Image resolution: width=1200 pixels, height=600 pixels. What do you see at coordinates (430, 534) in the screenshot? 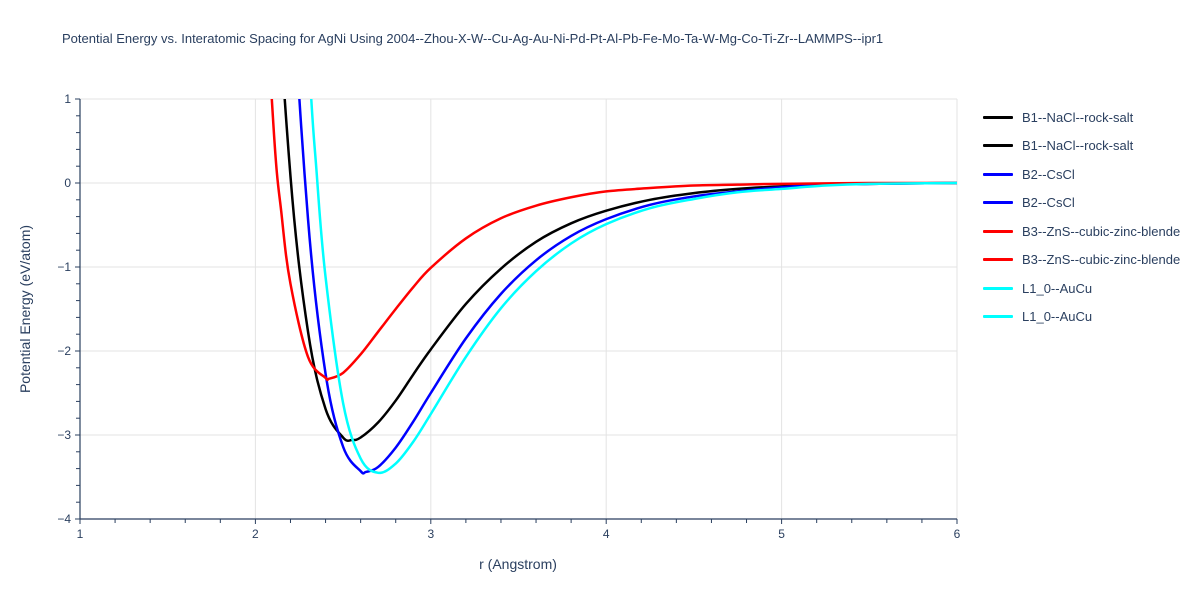
I see `x-tick-label: 3` at bounding box center [430, 534].